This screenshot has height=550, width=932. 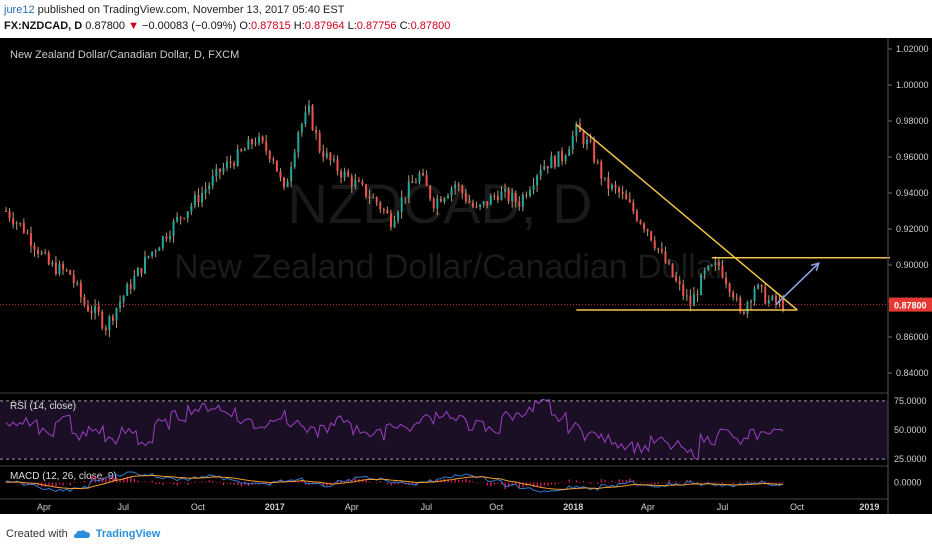 I want to click on macd-pane: MACD (12, 26, close, 9) 0.0000, so click(x=463, y=482).